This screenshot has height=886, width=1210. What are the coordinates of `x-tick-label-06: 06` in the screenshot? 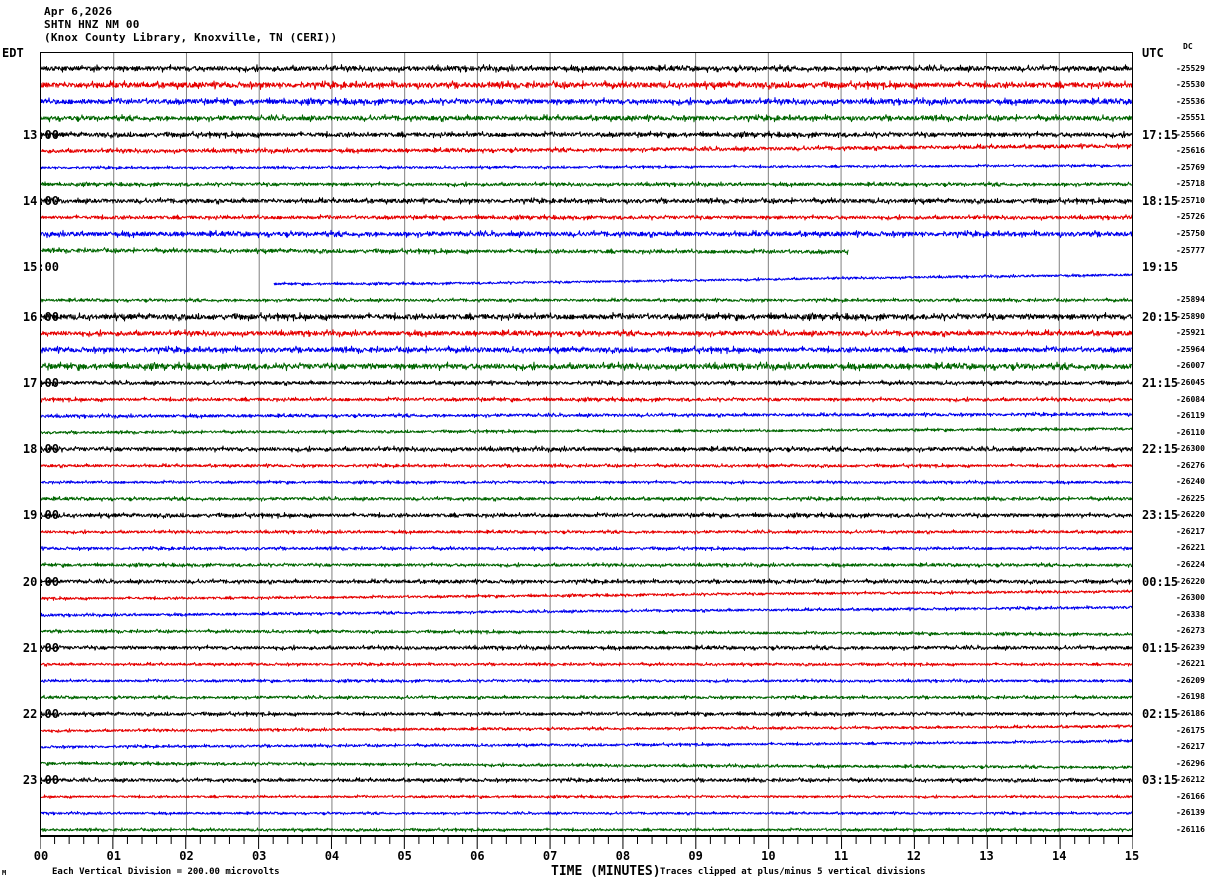 It's located at (477, 856).